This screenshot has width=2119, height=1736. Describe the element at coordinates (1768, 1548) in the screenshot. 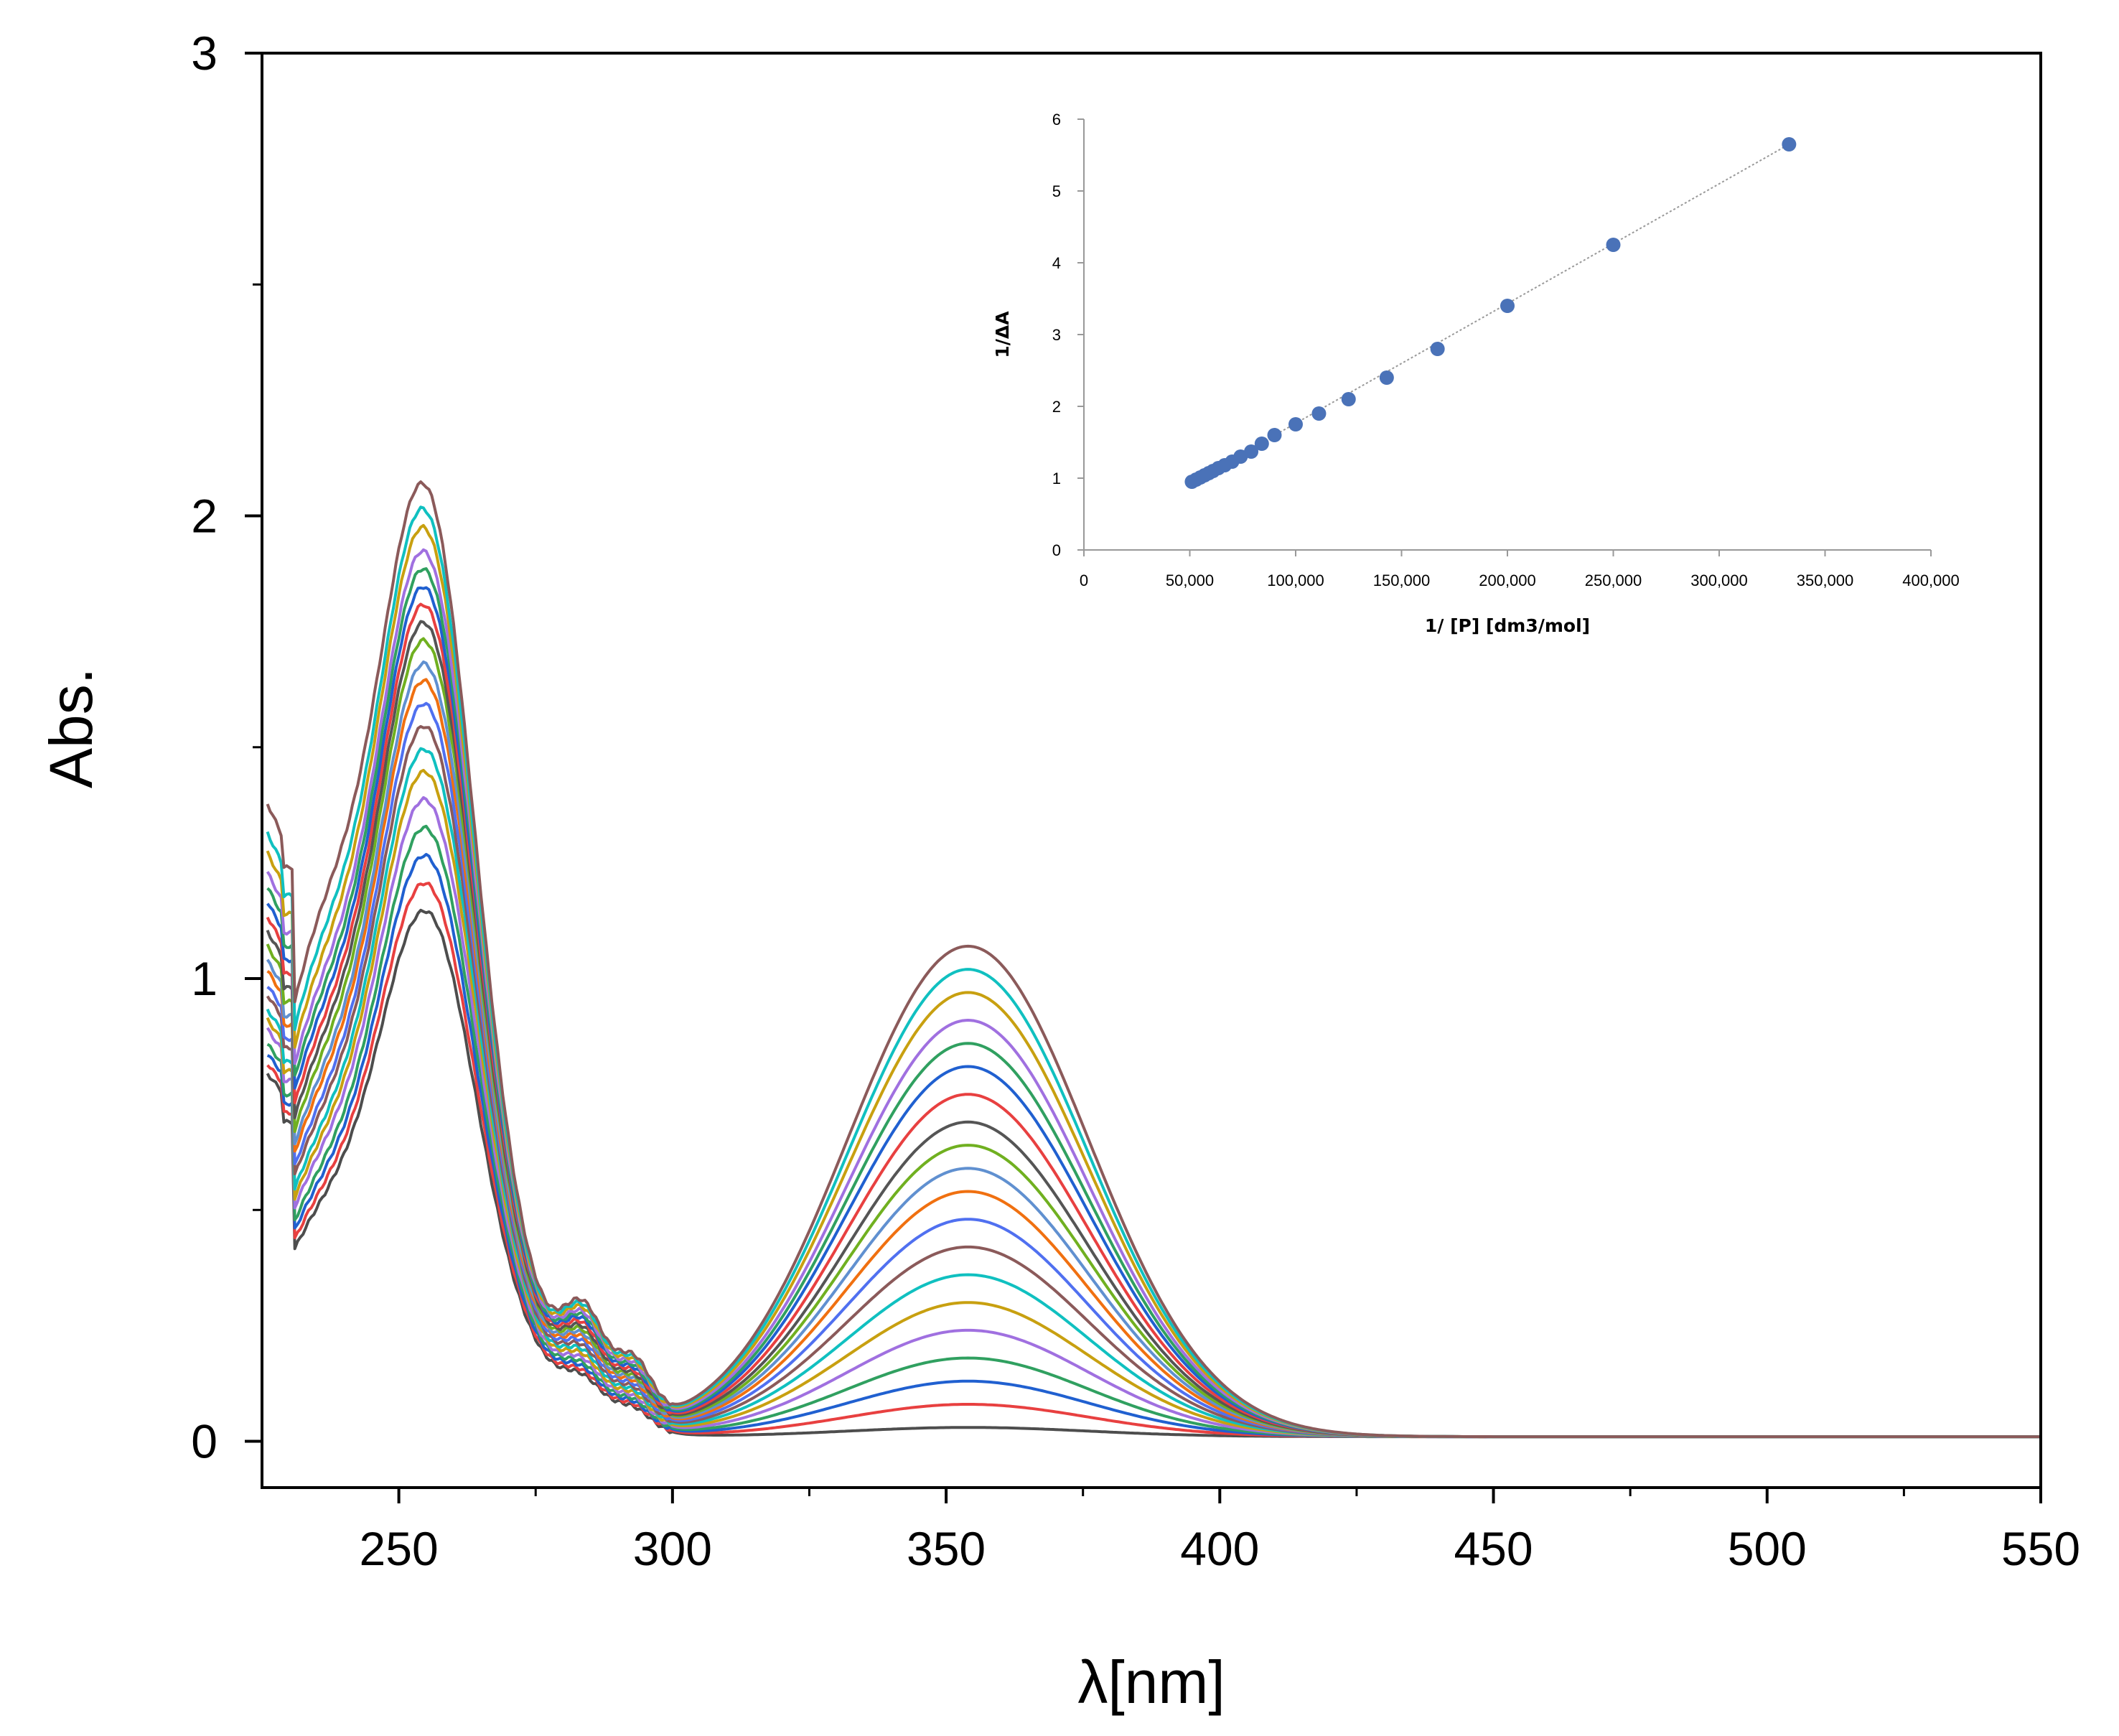

I see `main-x-tick-label: 500` at that location.